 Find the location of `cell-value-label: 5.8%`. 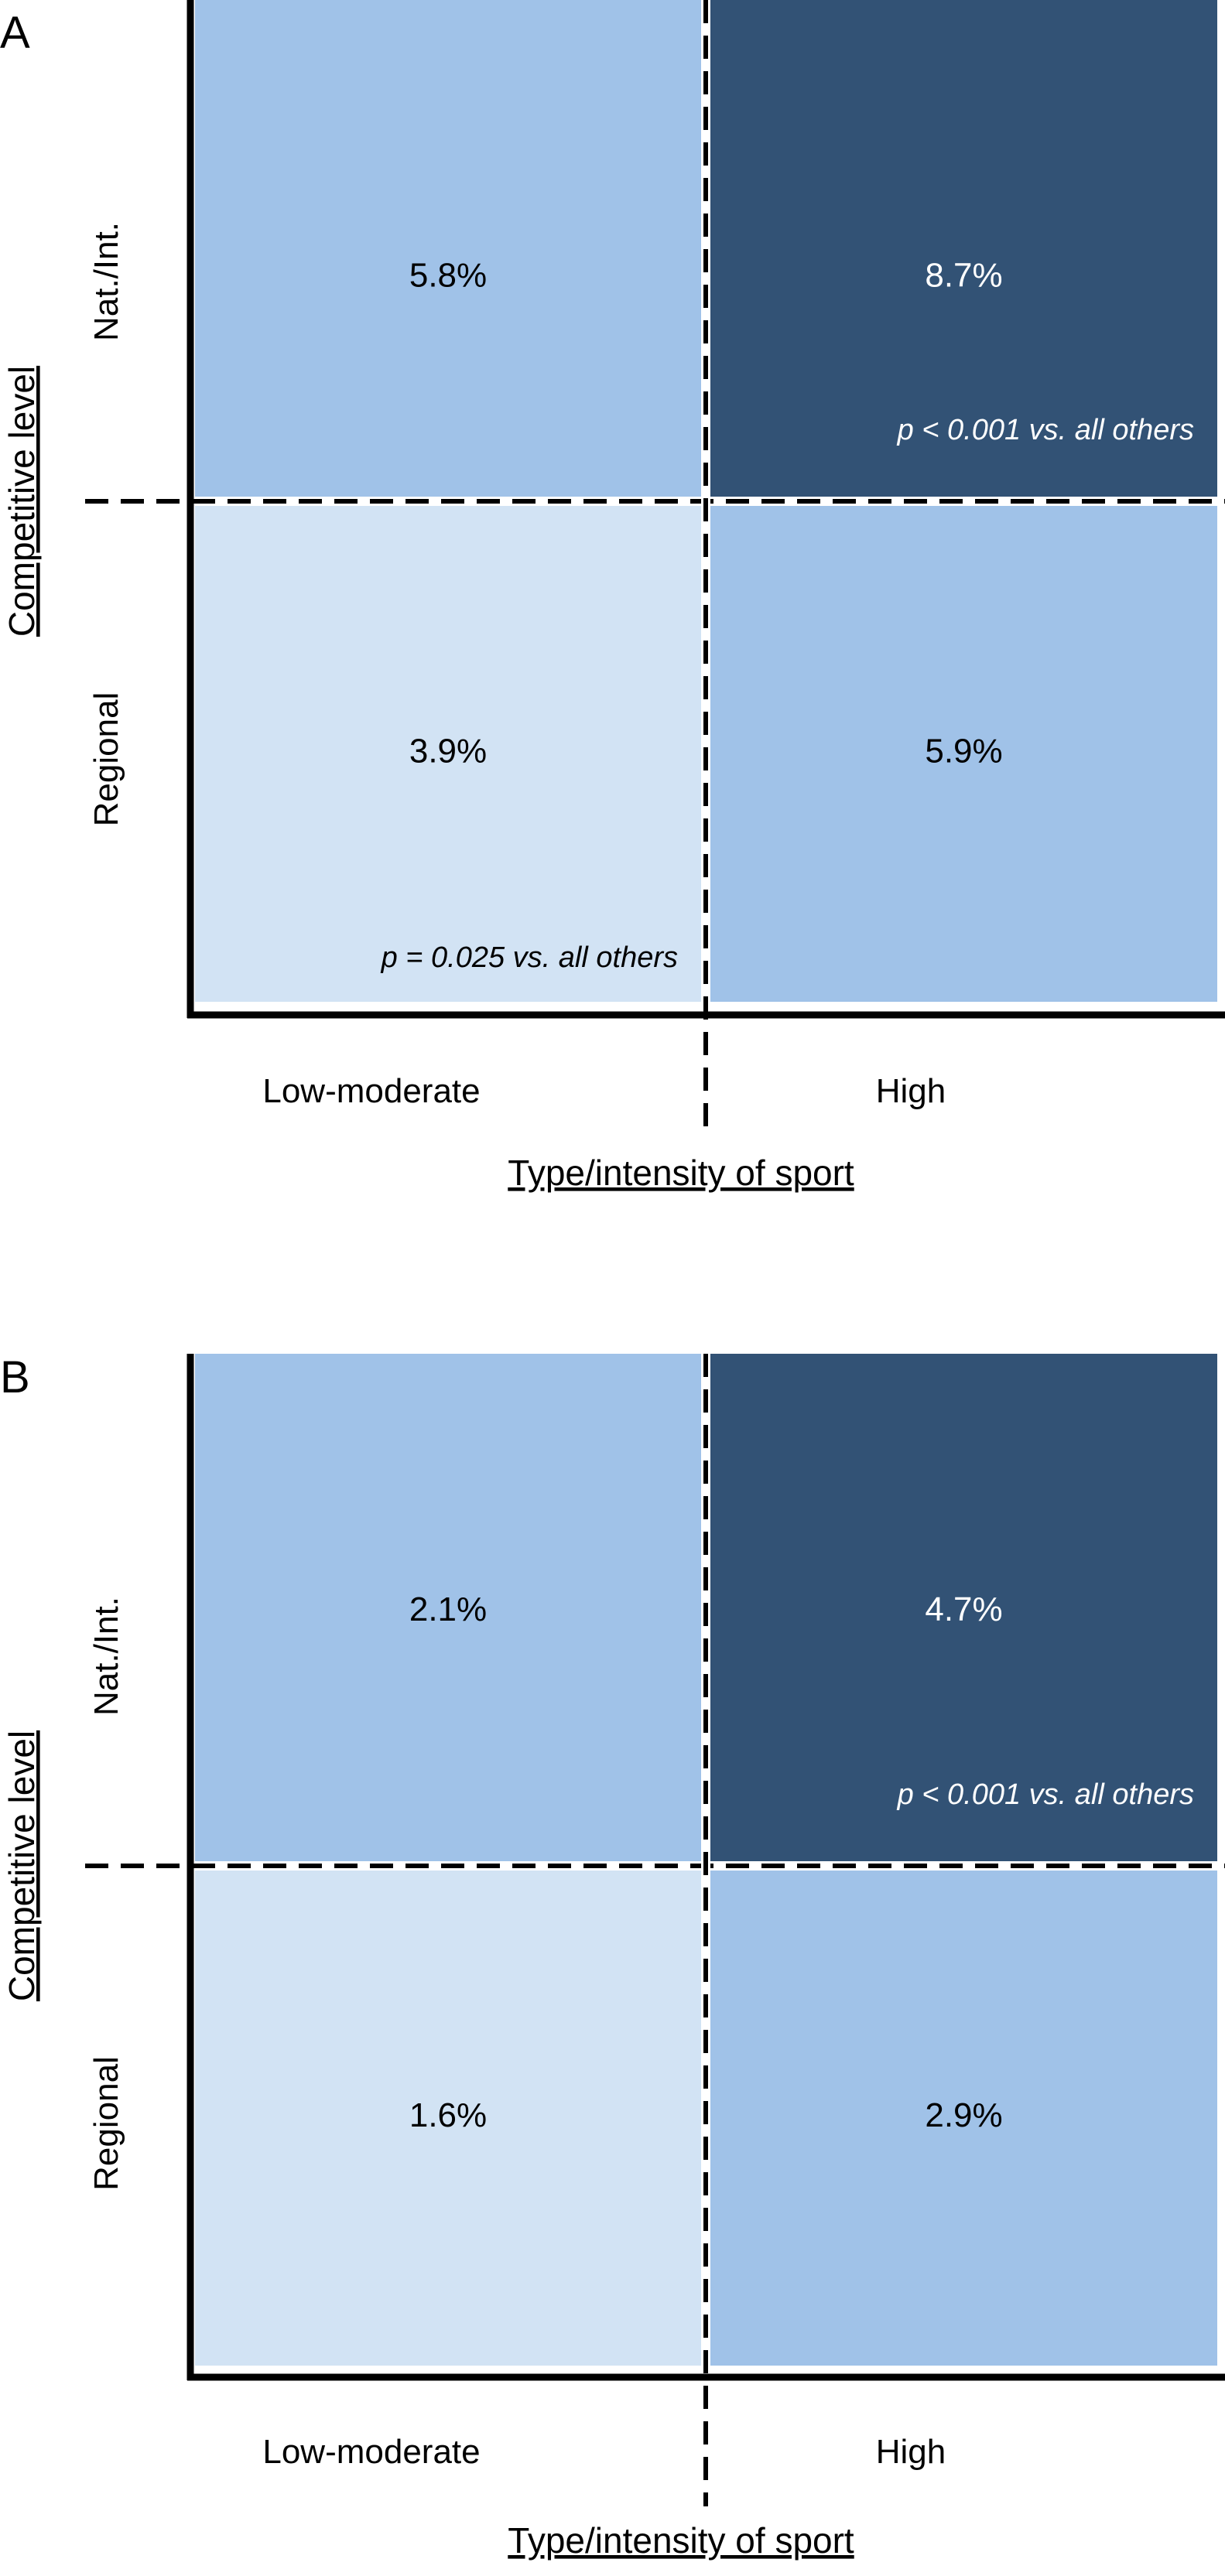

cell-value-label: 5.8% is located at coordinates (448, 275).